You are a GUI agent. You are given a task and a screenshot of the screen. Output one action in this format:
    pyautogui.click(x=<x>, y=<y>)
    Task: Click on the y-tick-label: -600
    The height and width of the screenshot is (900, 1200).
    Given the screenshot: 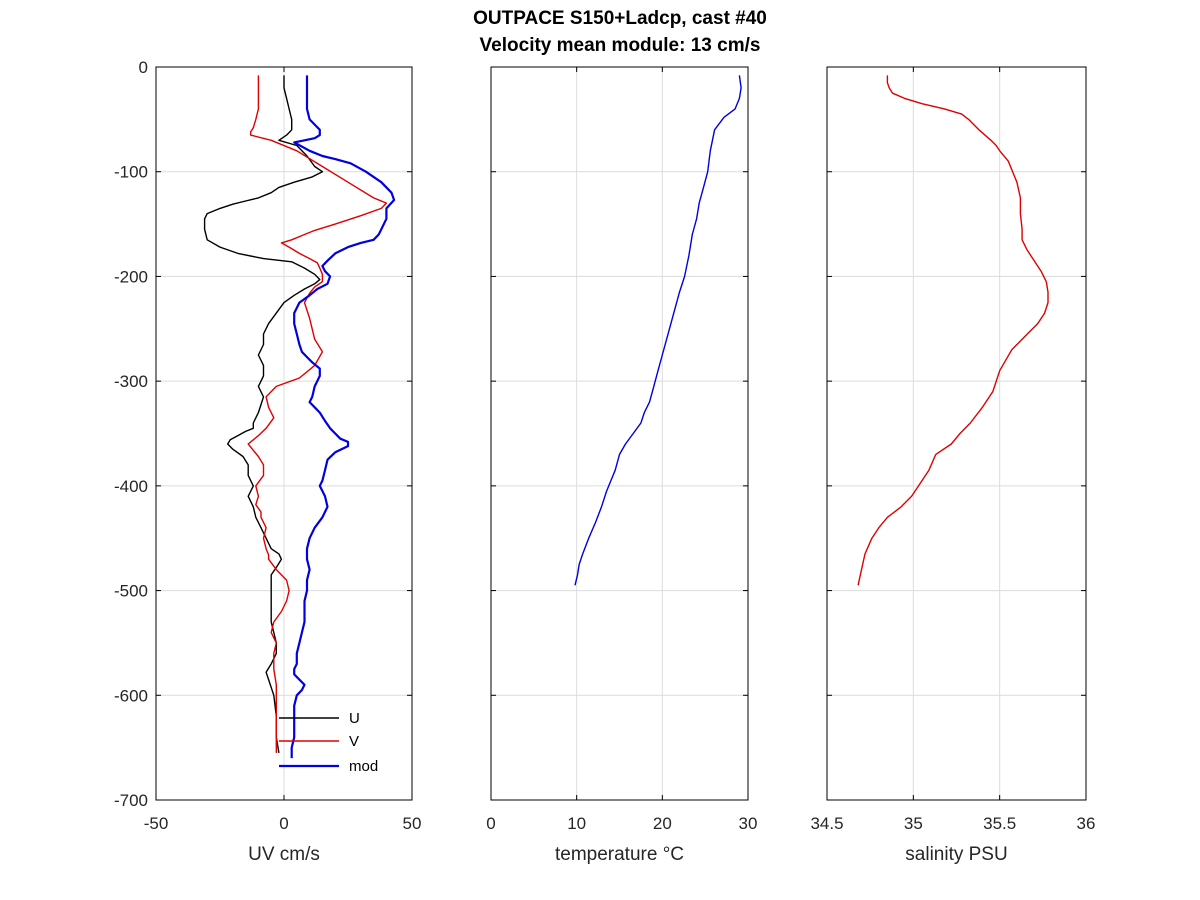 What is the action you would take?
    pyautogui.click(x=131, y=695)
    